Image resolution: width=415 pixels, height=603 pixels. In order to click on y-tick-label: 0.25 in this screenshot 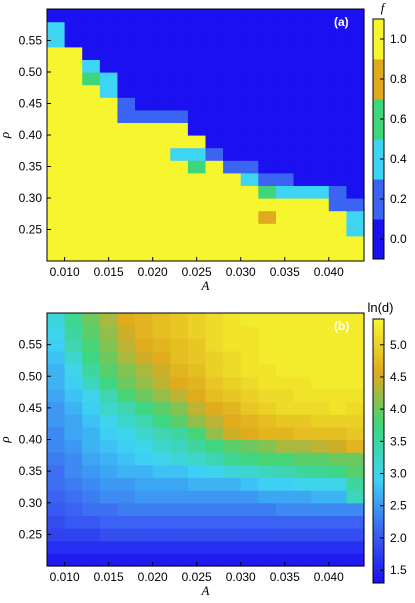, I will do `click(31, 534)`.